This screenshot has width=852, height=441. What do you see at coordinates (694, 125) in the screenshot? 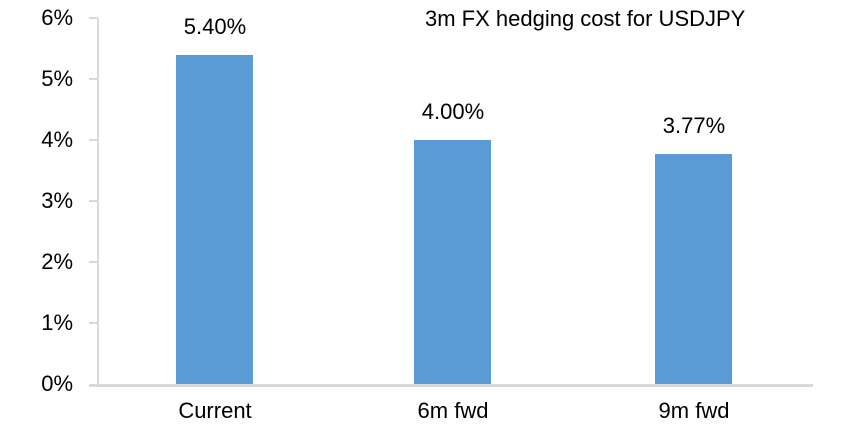
I see `data-label-9m-fwd: 3.77%` at bounding box center [694, 125].